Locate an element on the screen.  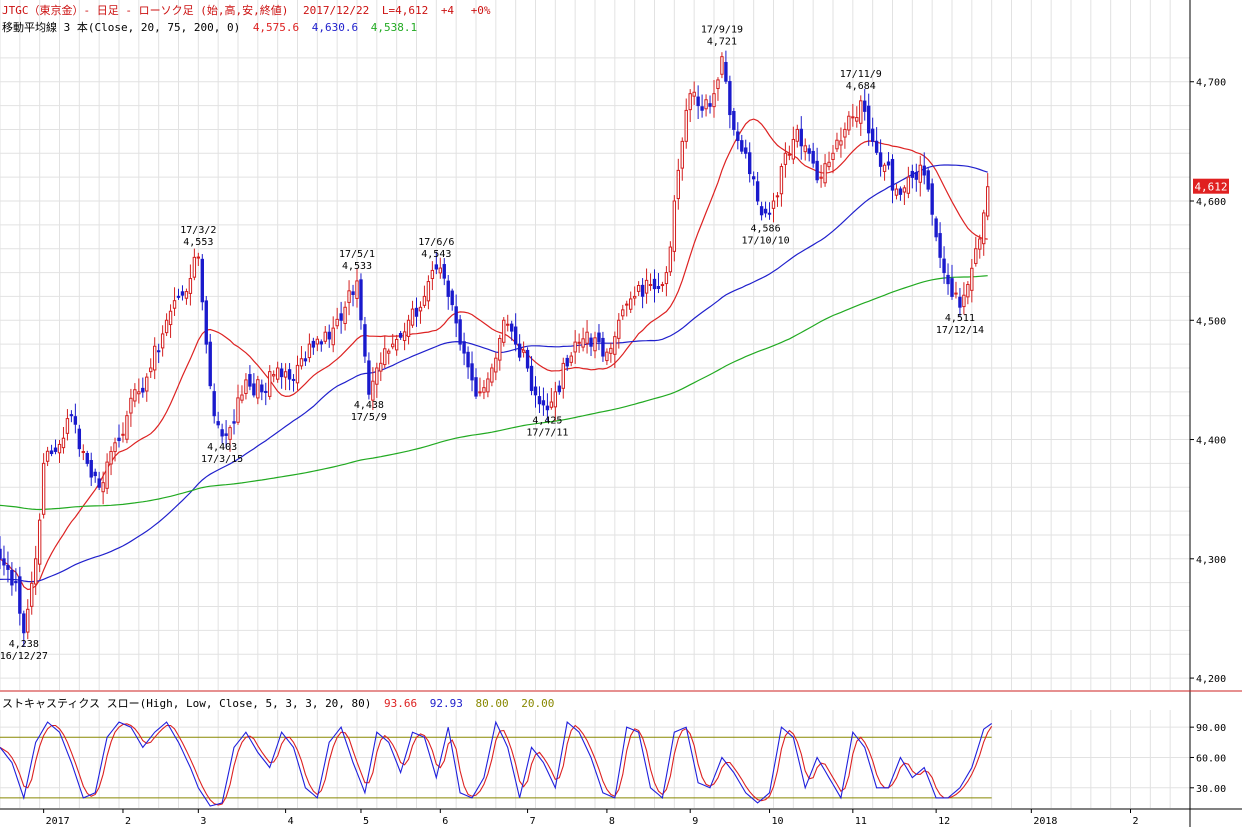
x-tick-label: 6 is located at coordinates (445, 821).